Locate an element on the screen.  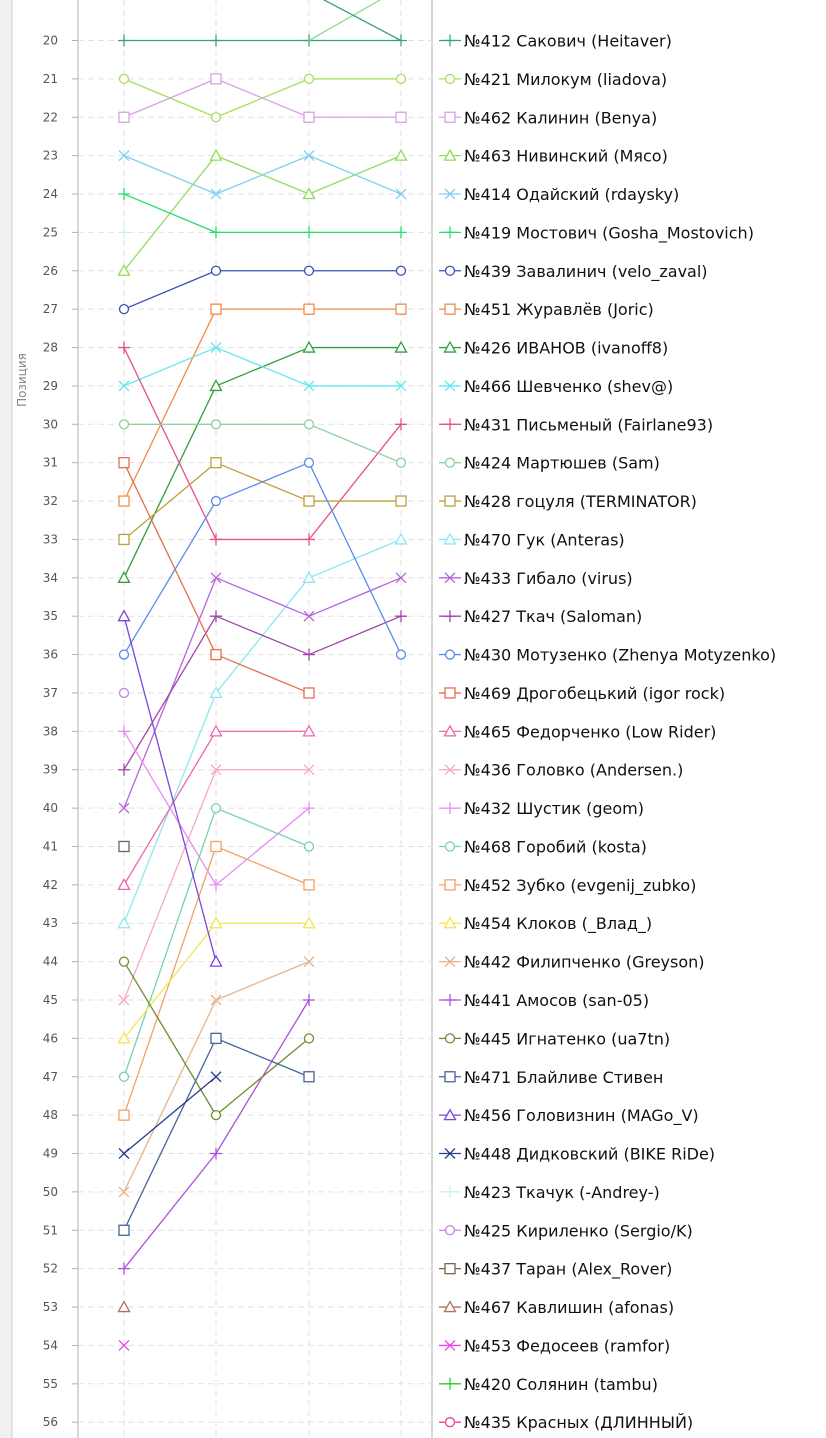
y-tick-label-23: 23 is located at coordinates (50, 156).